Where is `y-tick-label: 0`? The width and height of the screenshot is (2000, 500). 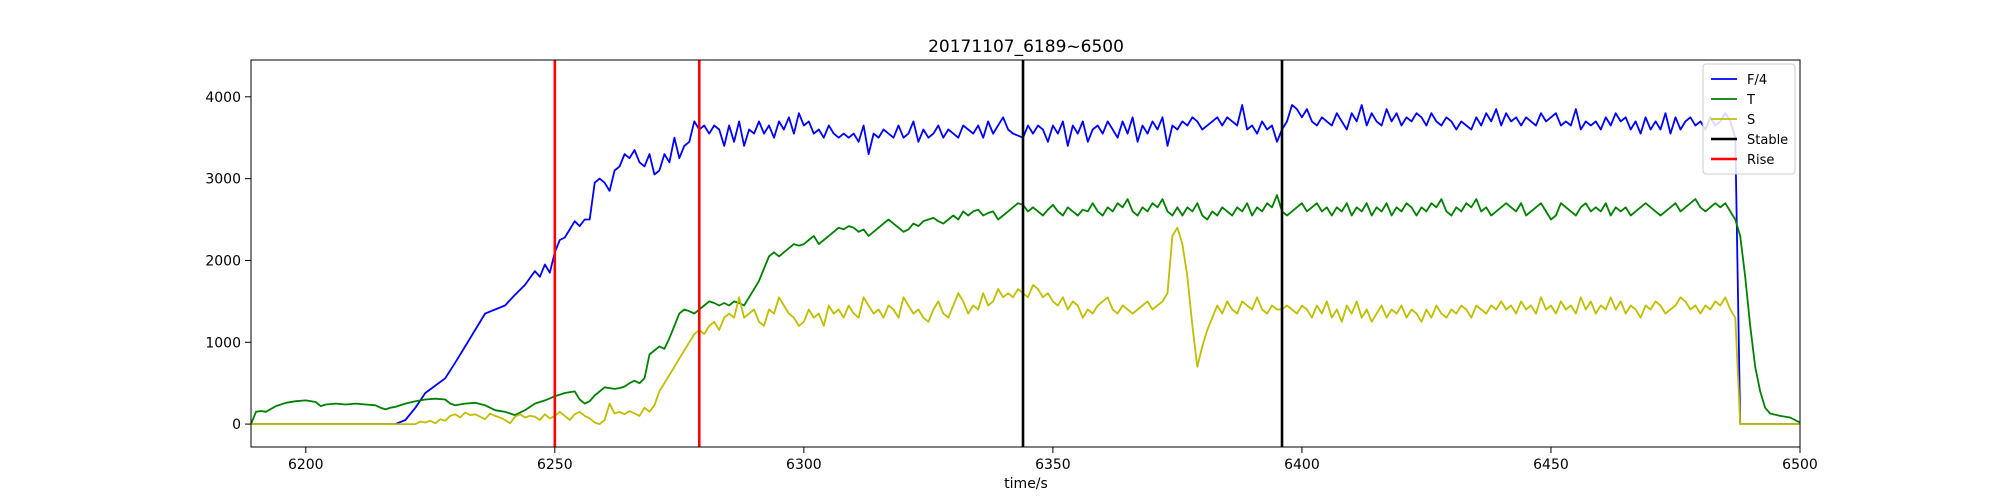 y-tick-label: 0 is located at coordinates (236, 425).